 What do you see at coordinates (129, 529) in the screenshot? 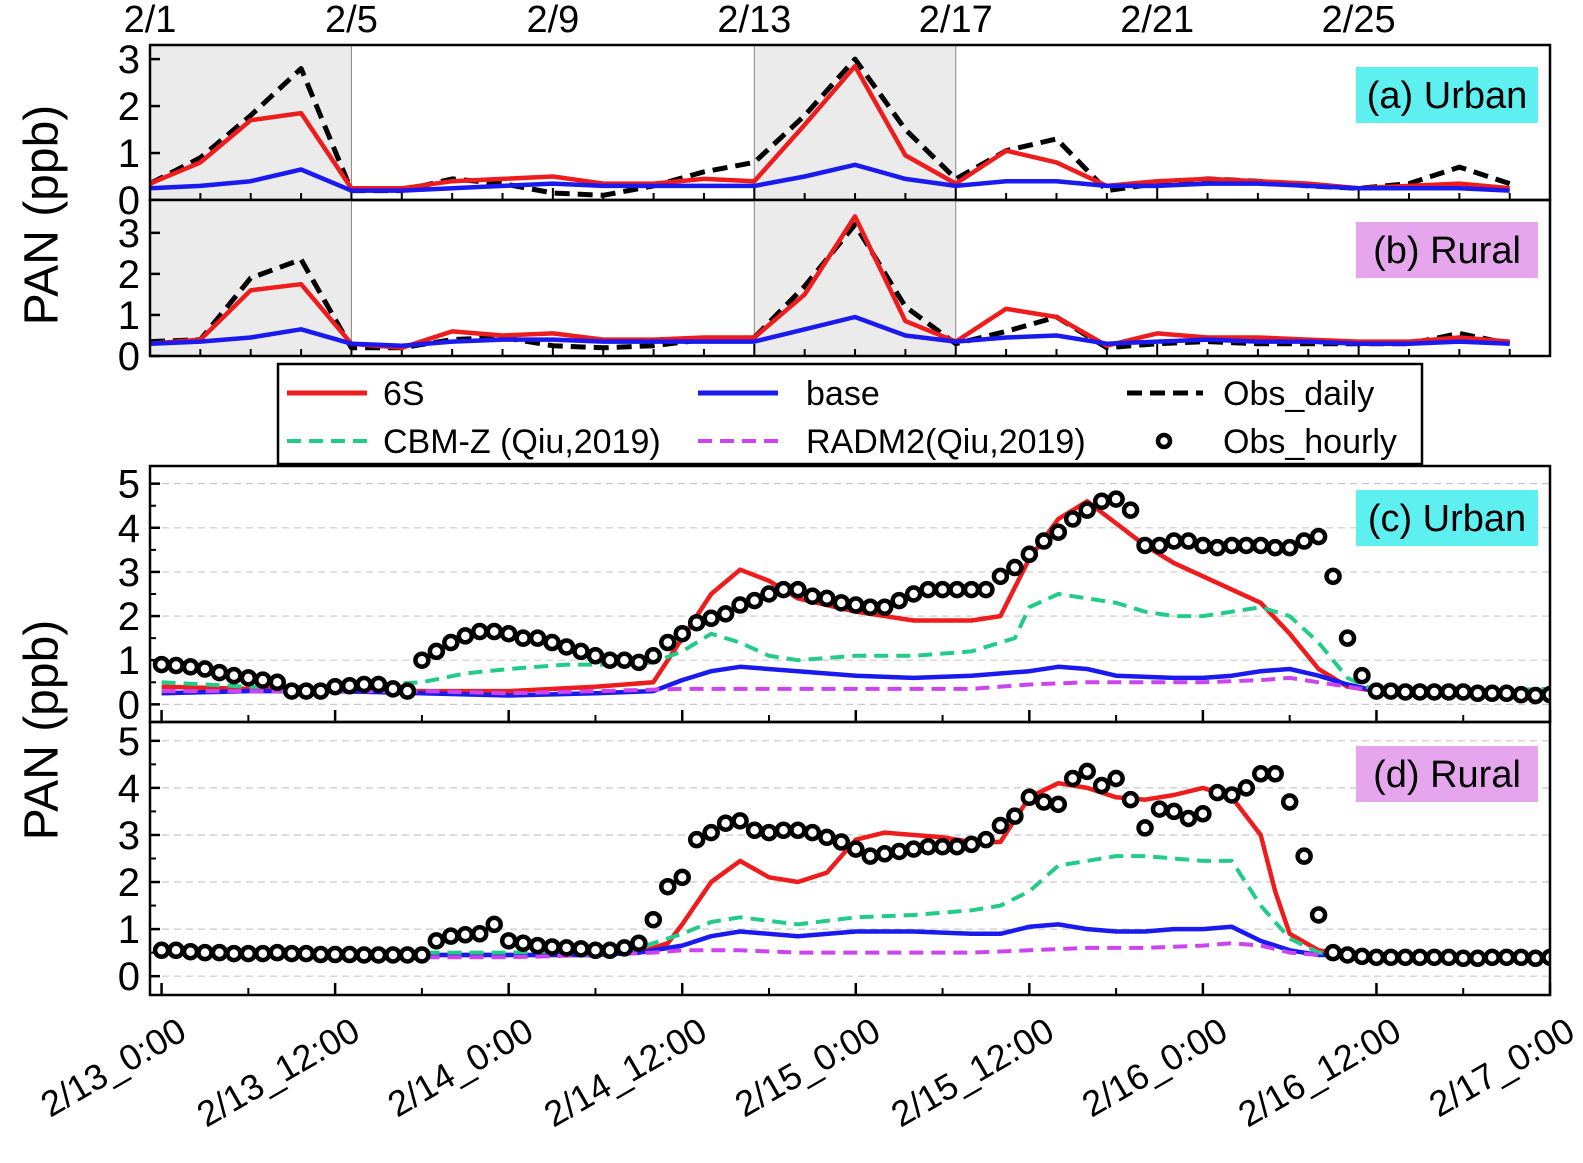
I see `y-tick-label: 4` at bounding box center [129, 529].